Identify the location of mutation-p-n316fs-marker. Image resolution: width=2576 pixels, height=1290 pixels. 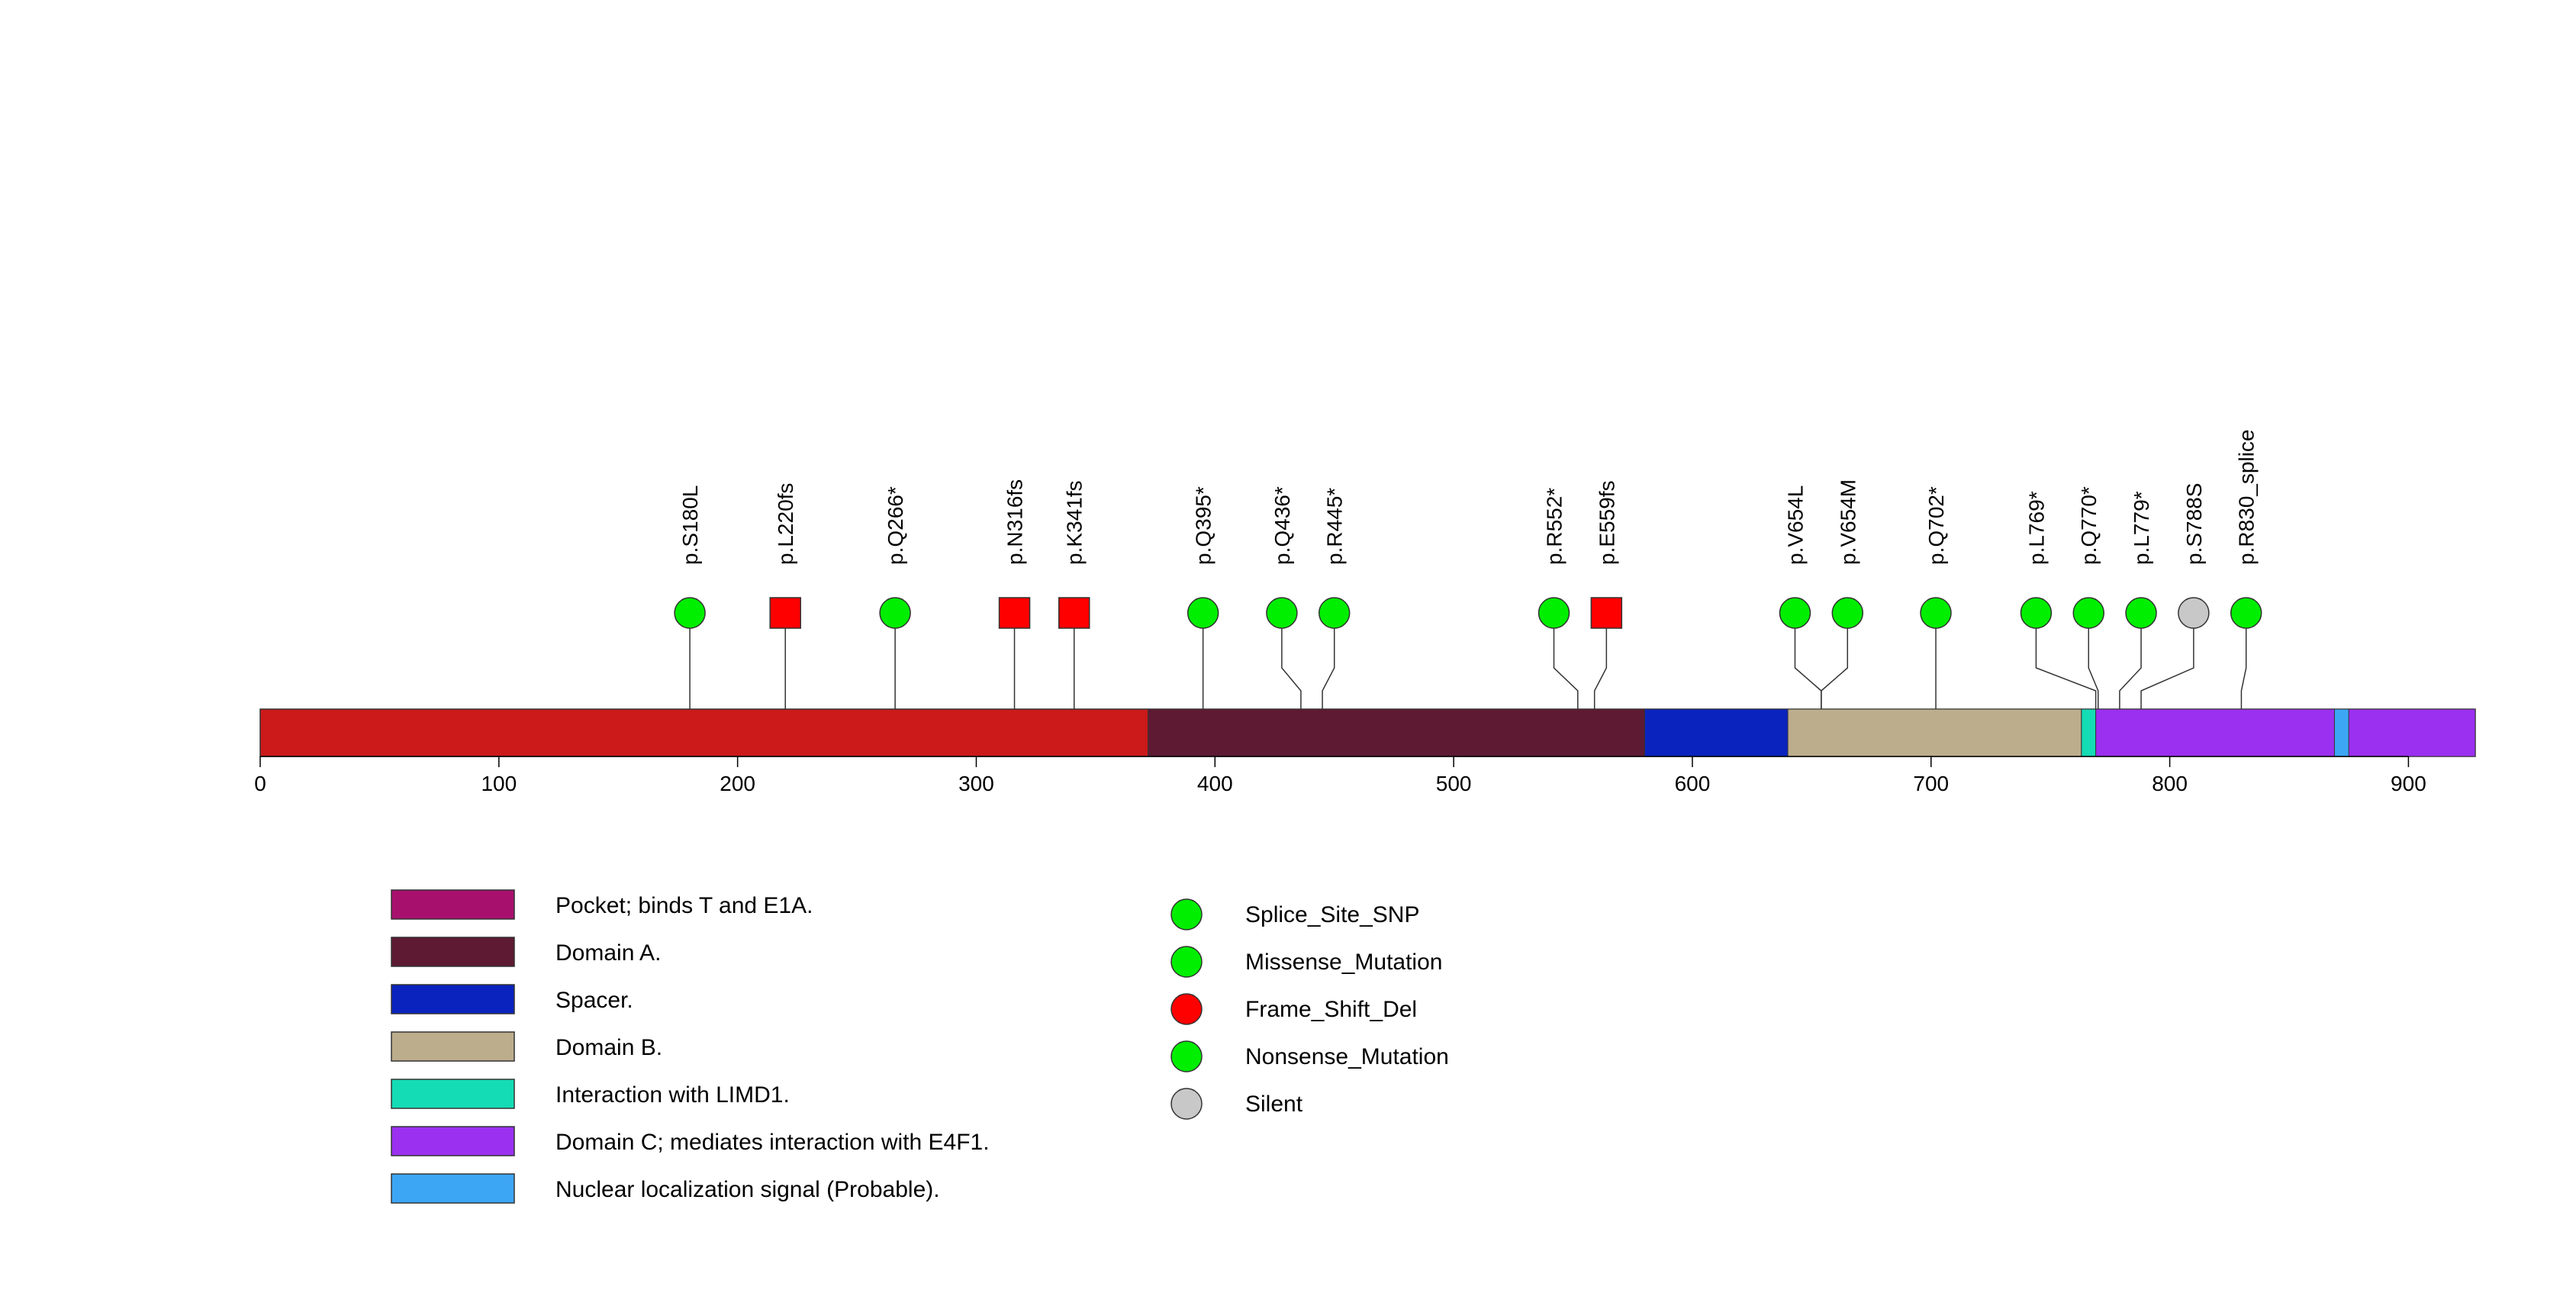
(1014, 613).